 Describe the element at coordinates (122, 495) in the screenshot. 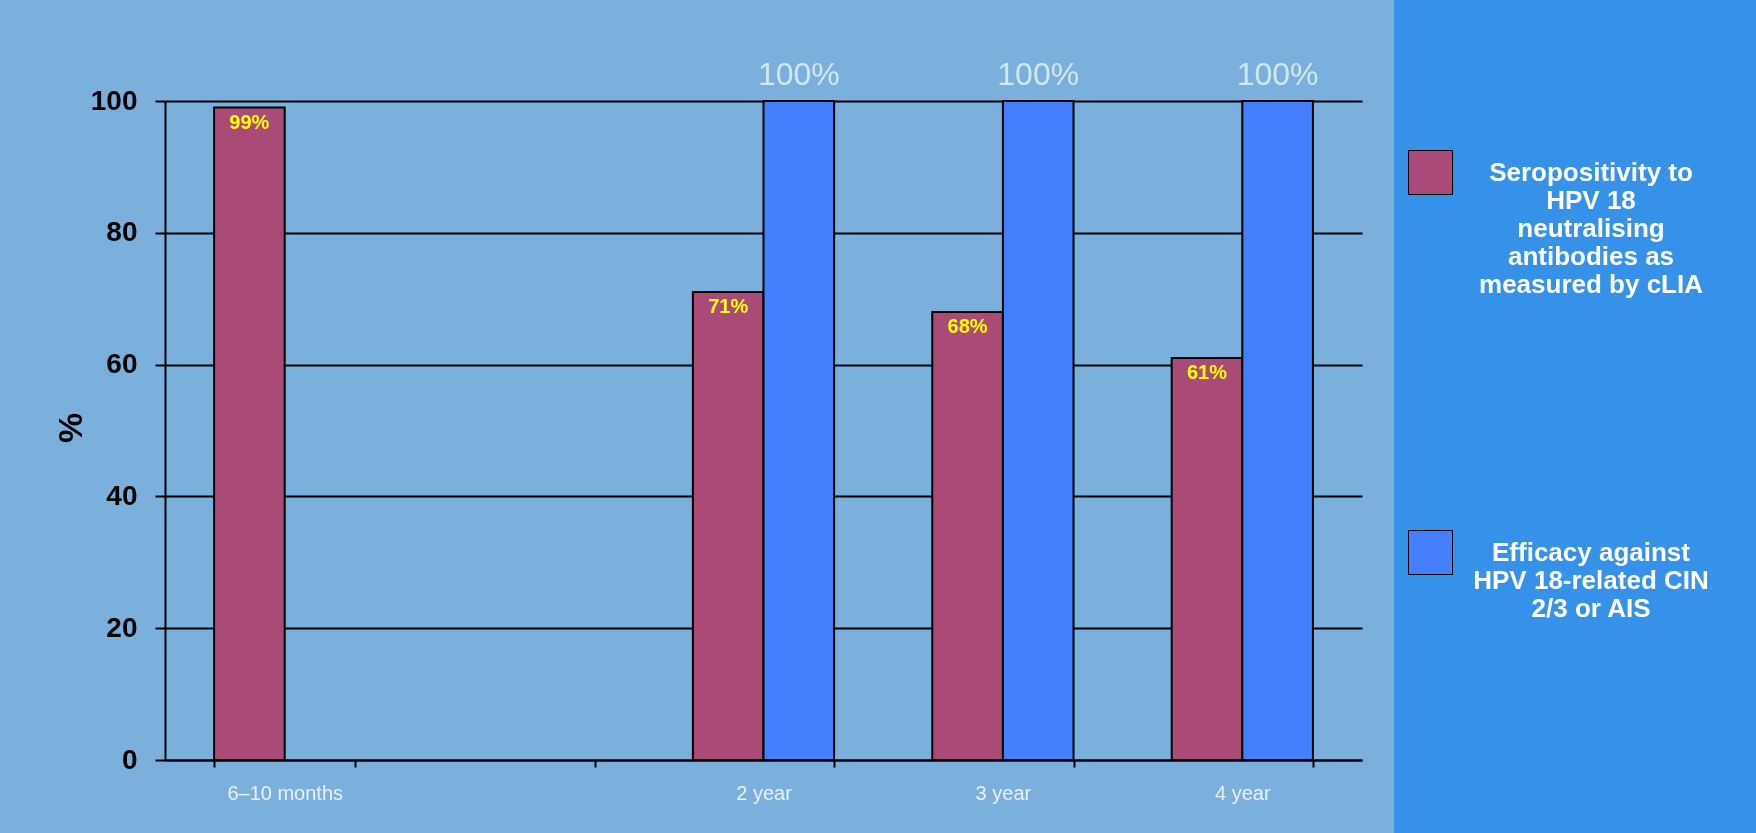

I see `y-tick-label: 40` at that location.